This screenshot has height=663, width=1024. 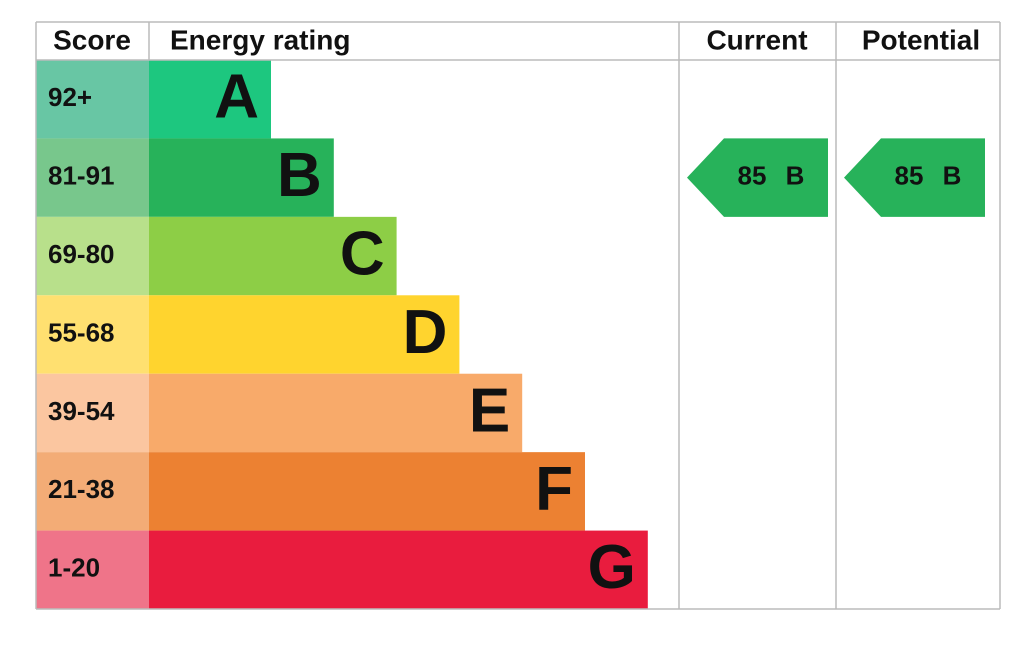 I want to click on score-range: 92+, so click(x=70, y=97).